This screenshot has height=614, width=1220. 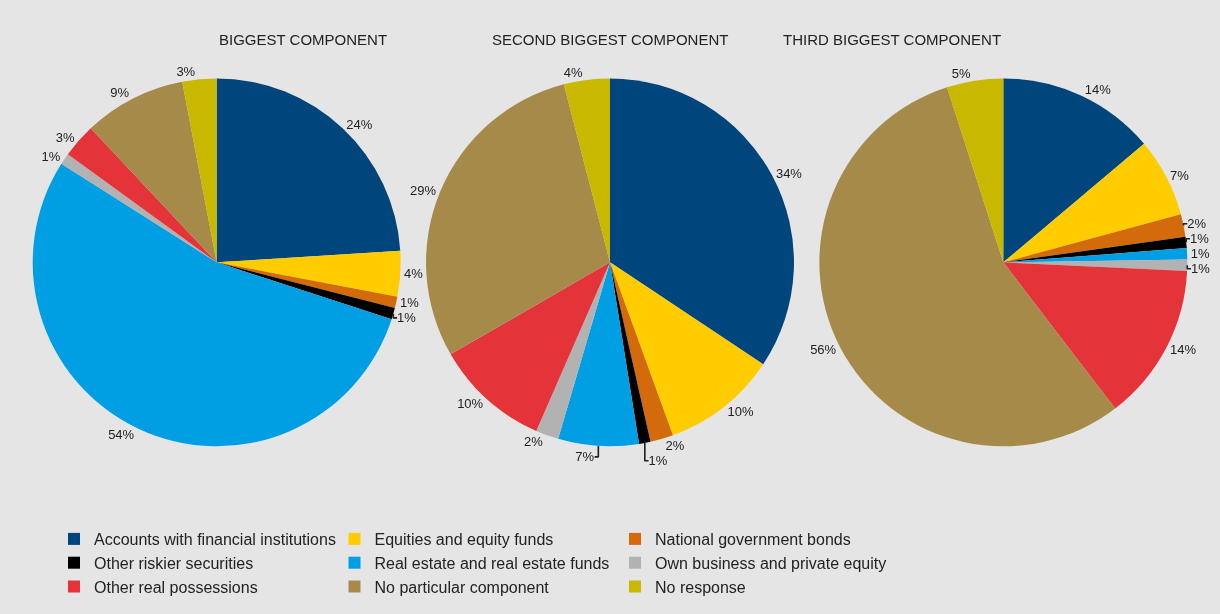 What do you see at coordinates (753, 540) in the screenshot?
I see `legend-label: National government bonds` at bounding box center [753, 540].